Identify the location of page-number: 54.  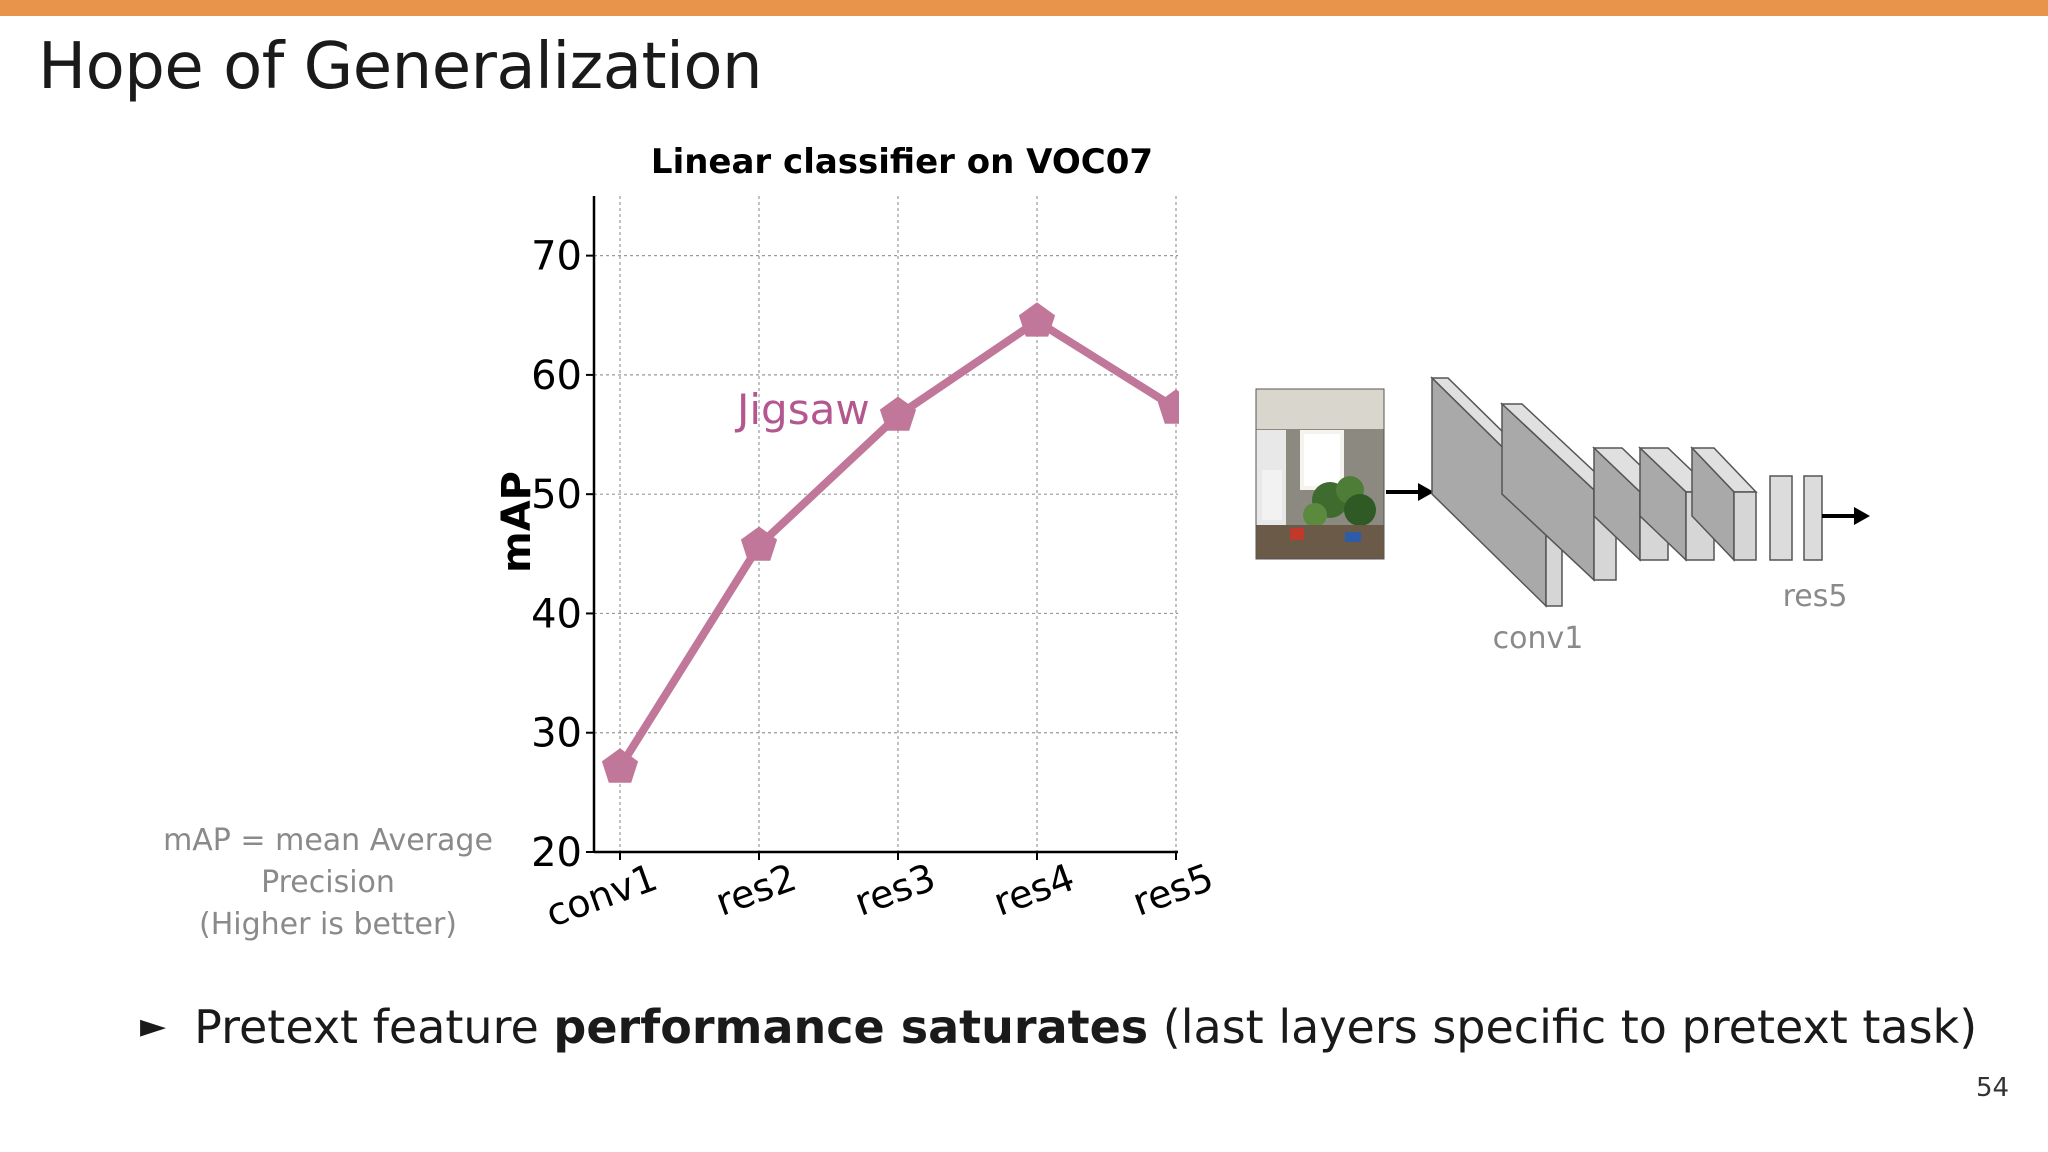
(1993, 1088).